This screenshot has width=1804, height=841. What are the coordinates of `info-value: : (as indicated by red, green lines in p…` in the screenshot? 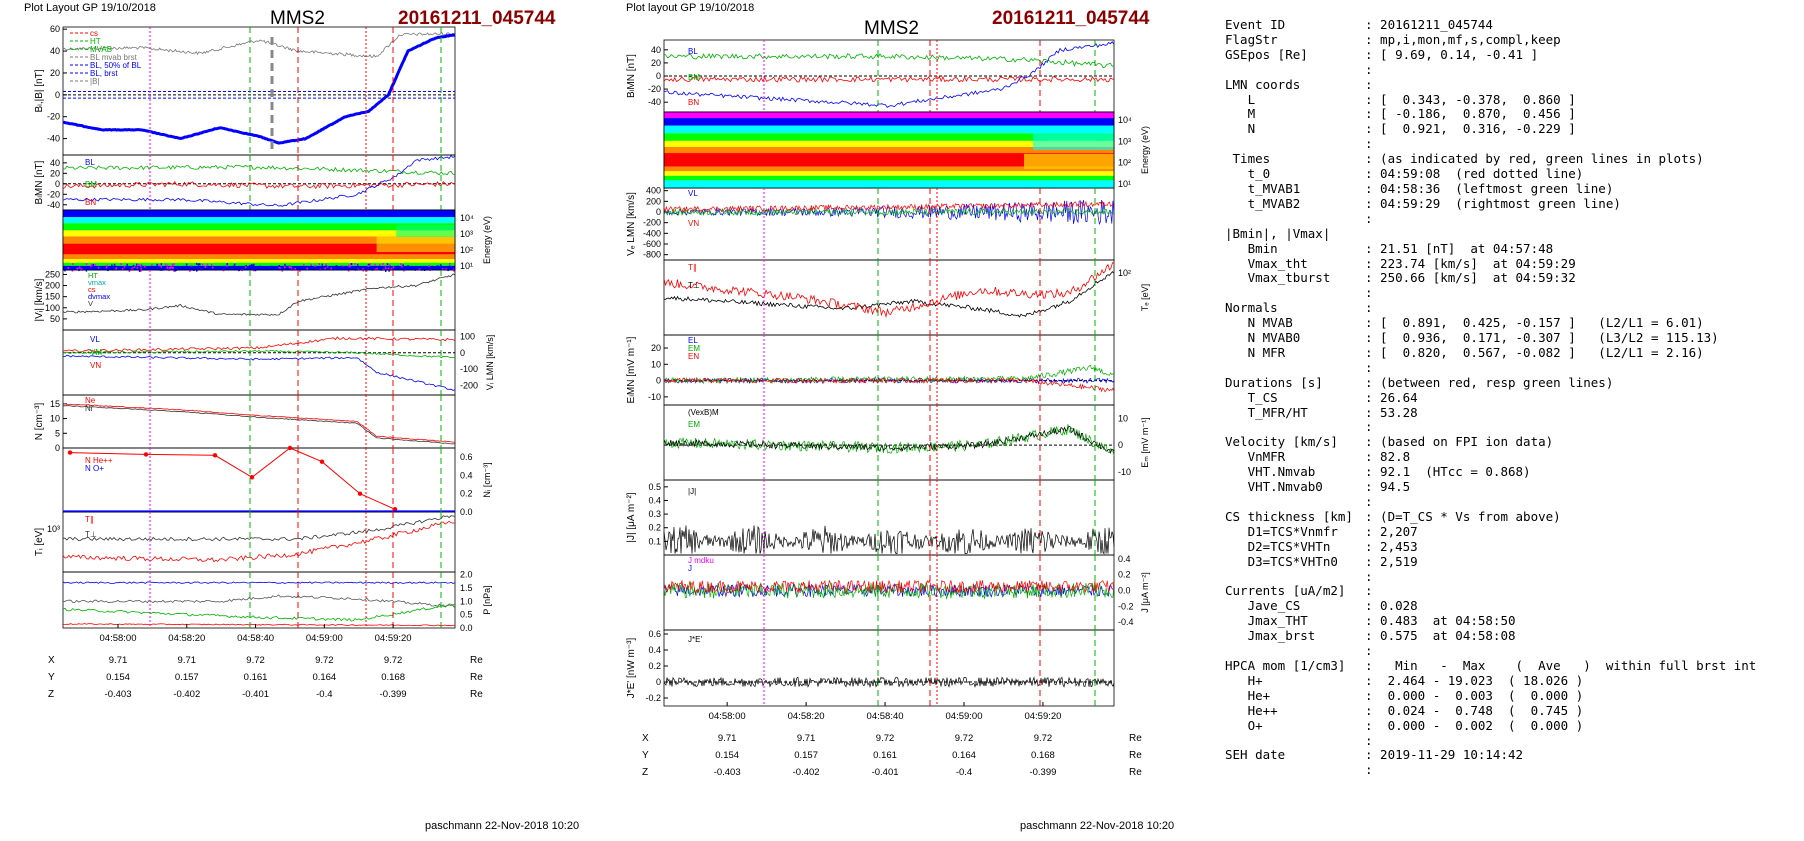 It's located at (1534, 159).